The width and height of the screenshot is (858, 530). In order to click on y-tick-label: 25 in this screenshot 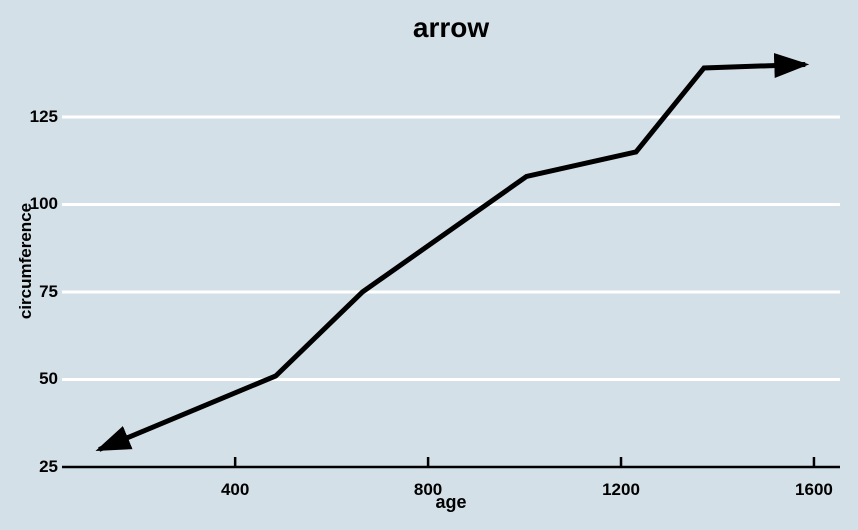, I will do `click(48, 466)`.